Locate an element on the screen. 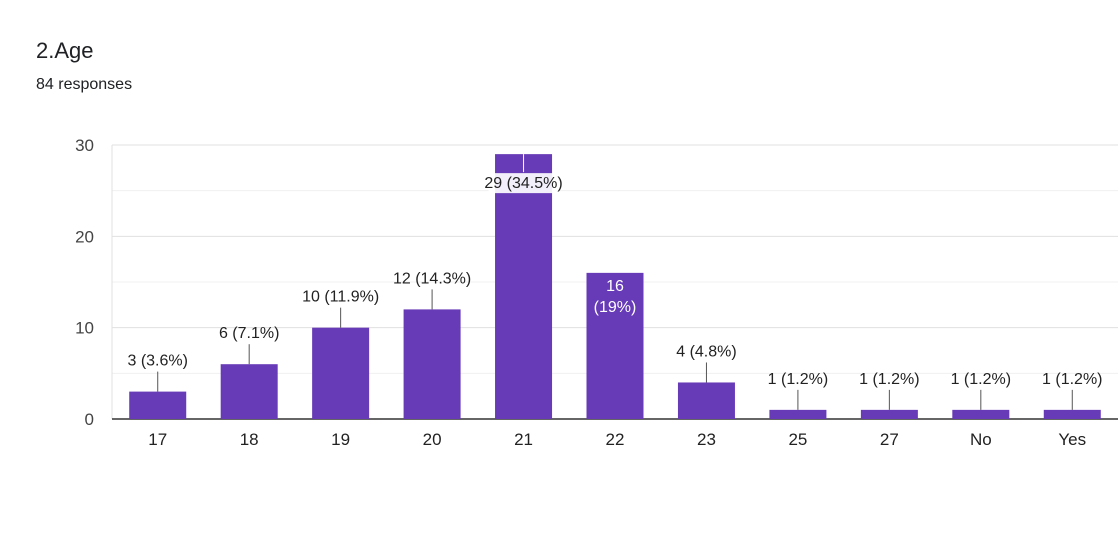 The width and height of the screenshot is (1120, 533). x-tick-label: 25 is located at coordinates (797, 439).